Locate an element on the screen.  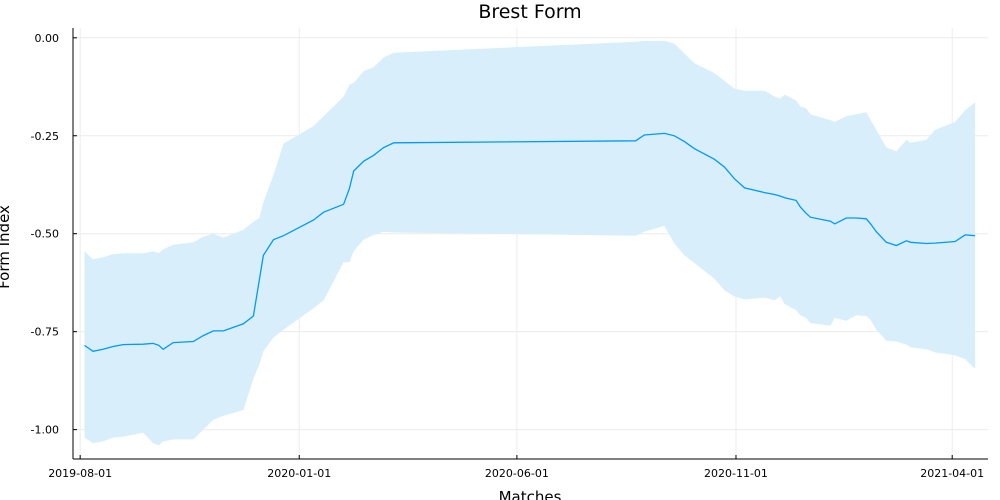
x-tick-label-3: 2020-11-01 is located at coordinates (736, 473).